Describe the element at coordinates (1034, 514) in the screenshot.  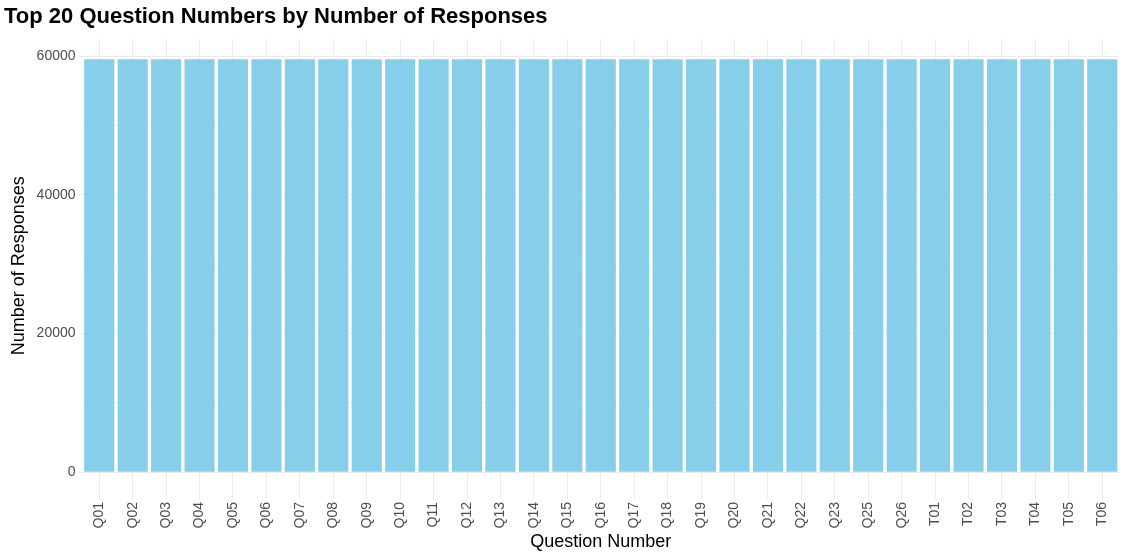
I see `x-tick-label: T04` at that location.